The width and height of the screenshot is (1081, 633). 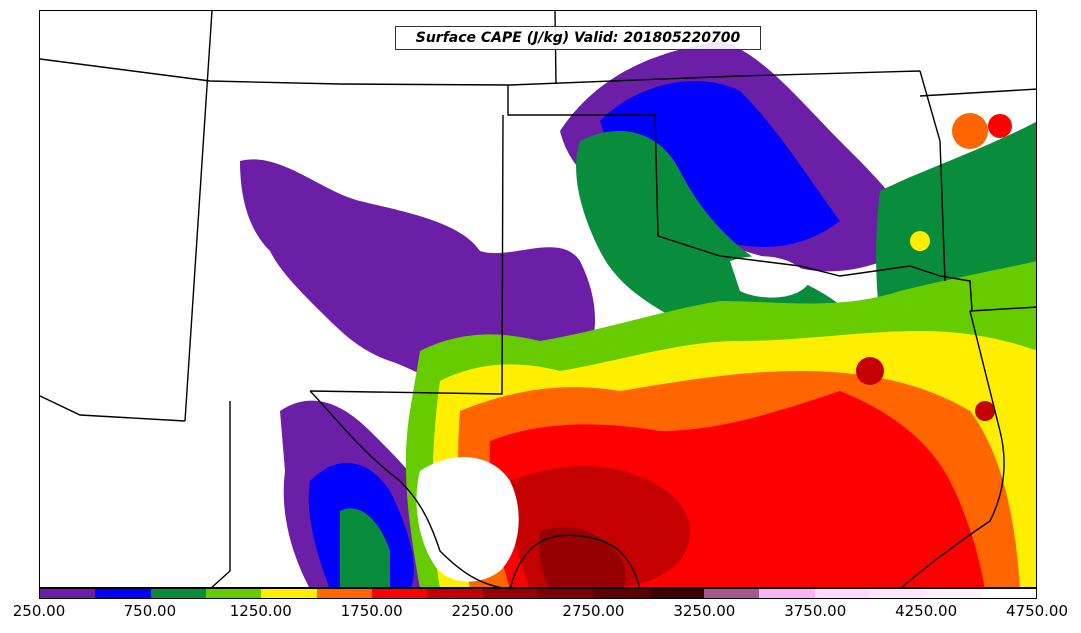 I want to click on colorbar, so click(x=538, y=593).